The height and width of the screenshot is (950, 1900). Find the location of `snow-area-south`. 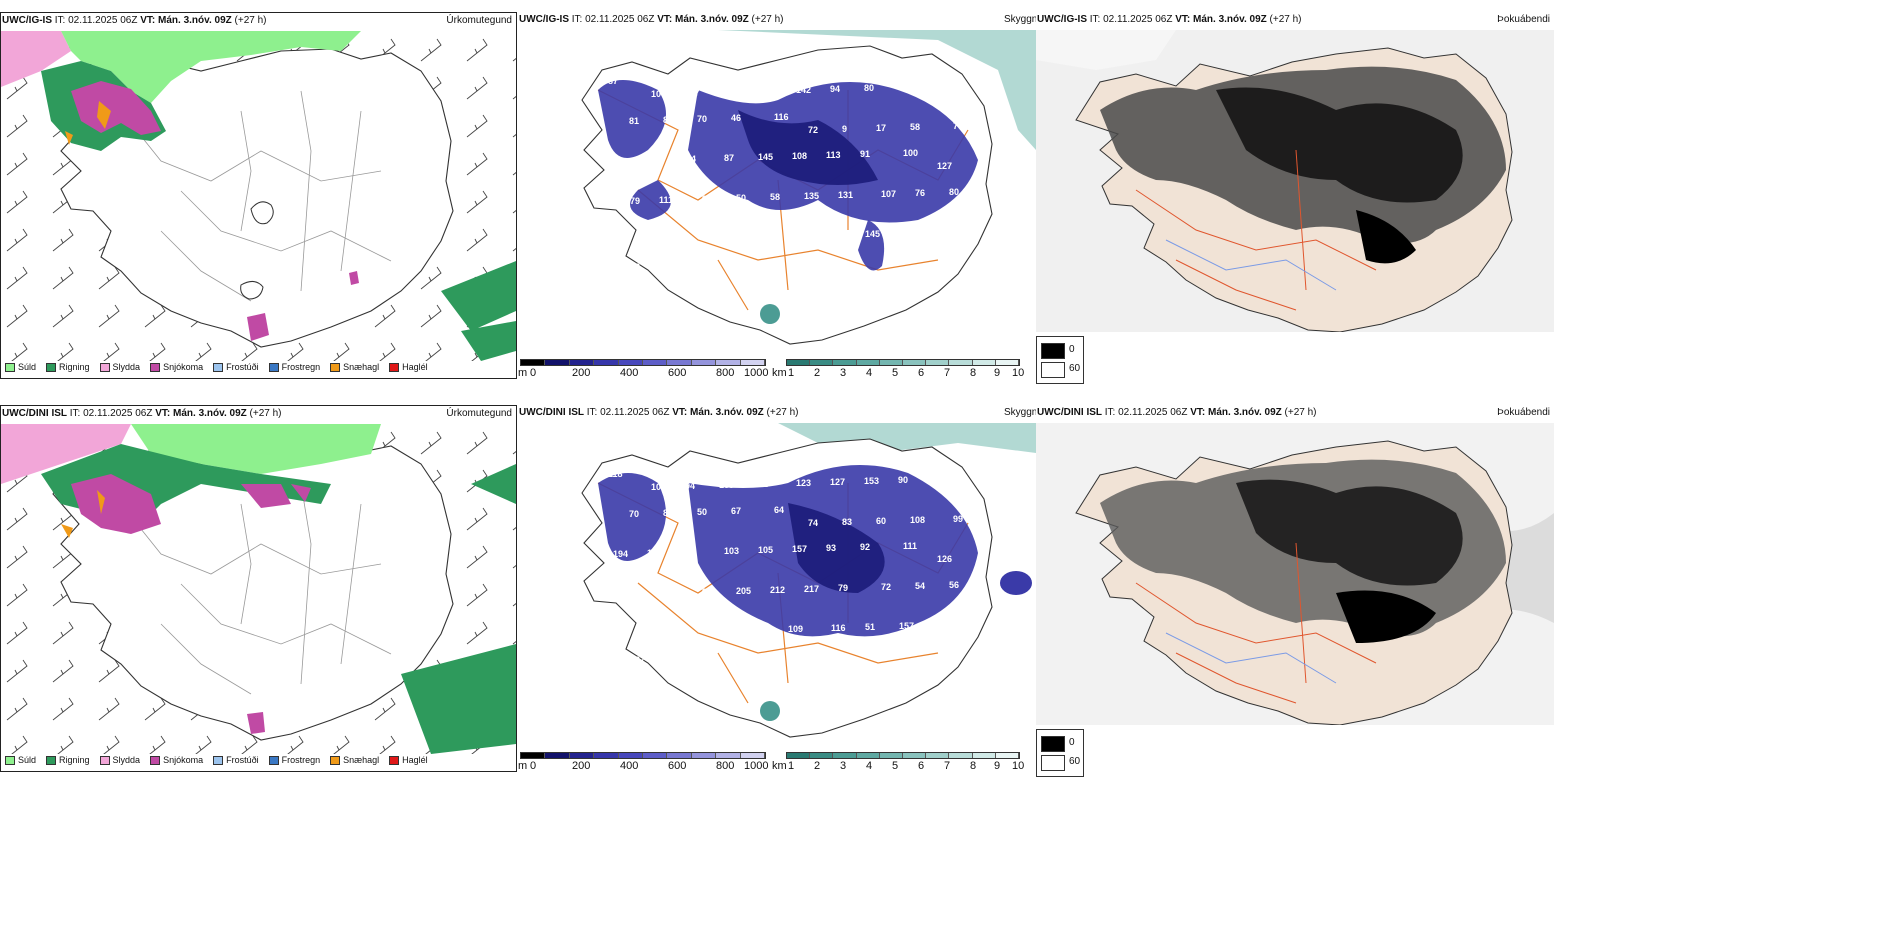

snow-area-south is located at coordinates (258, 327).